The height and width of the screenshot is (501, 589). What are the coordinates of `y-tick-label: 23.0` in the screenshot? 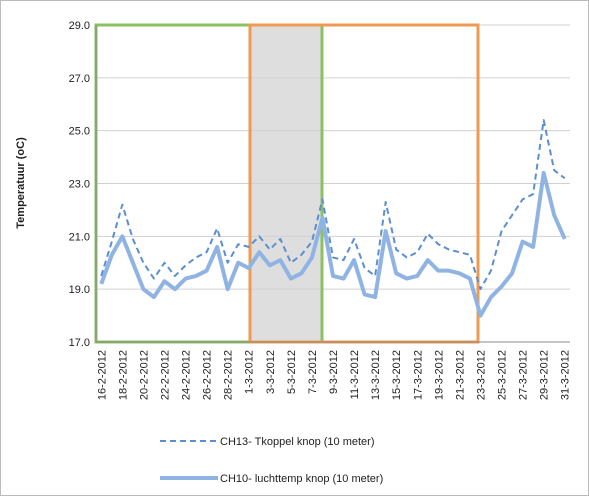 It's located at (79, 185).